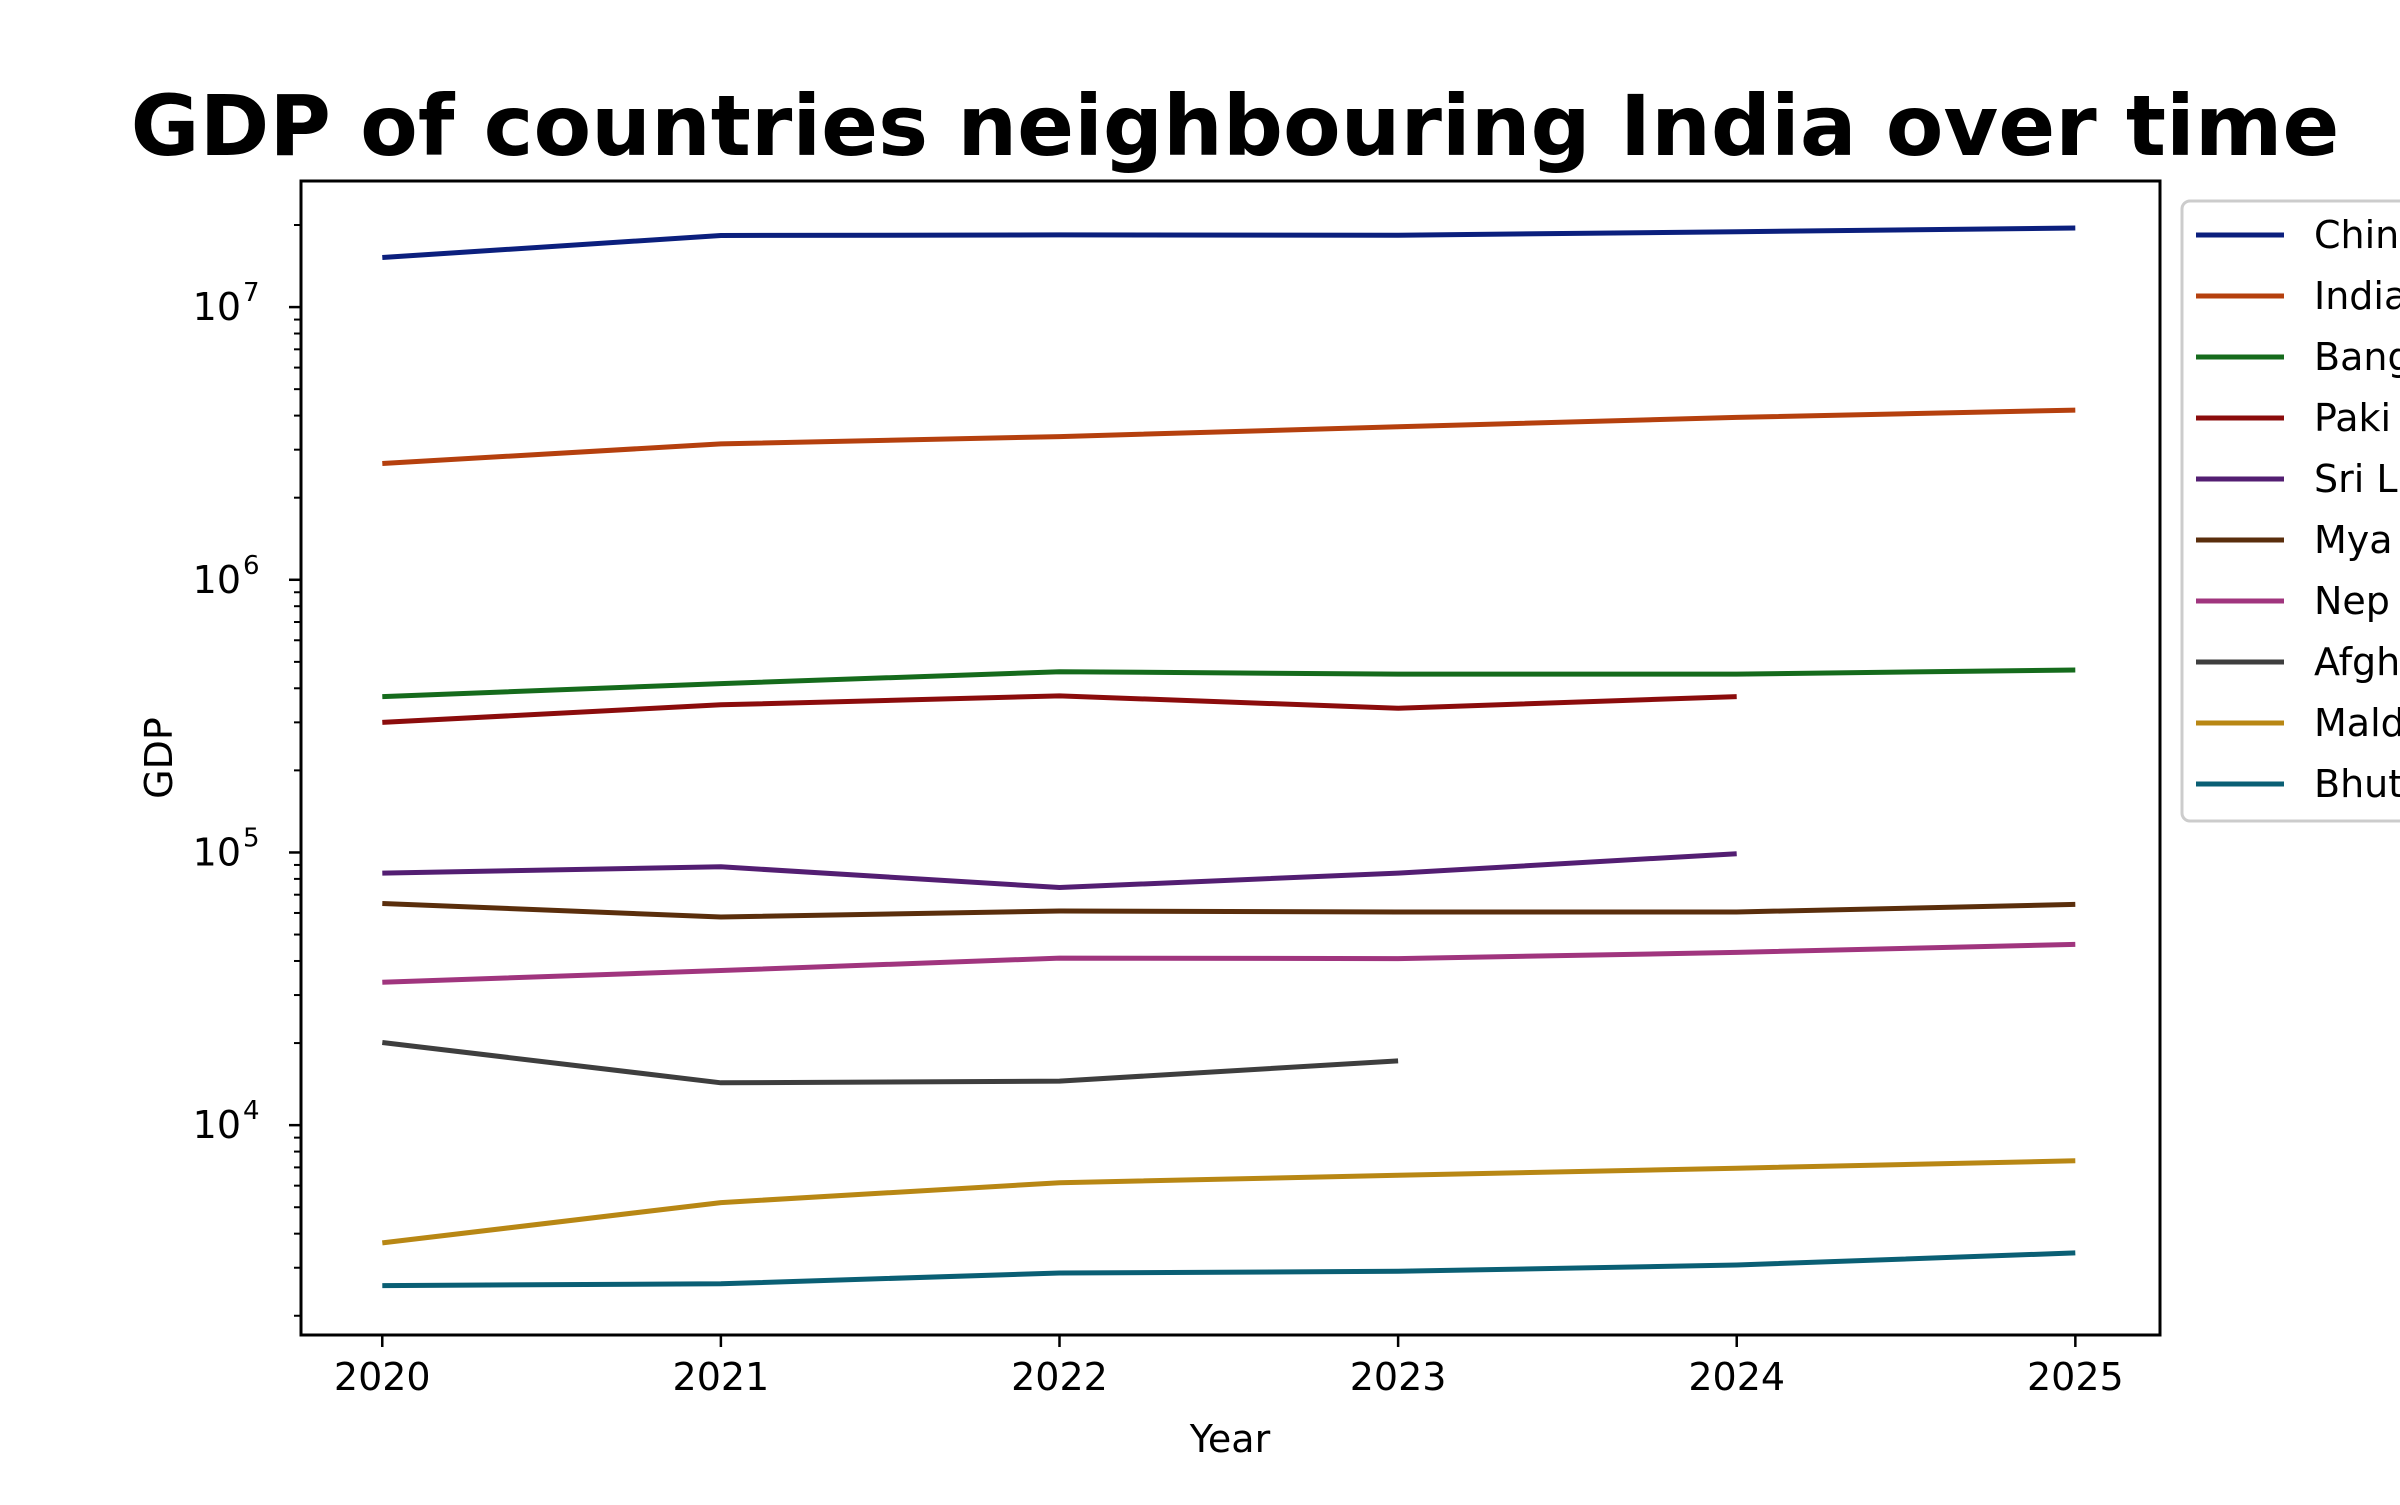 The width and height of the screenshot is (2400, 1505). I want to click on legend-label-sri-lanka: Sri L, so click(2356, 479).